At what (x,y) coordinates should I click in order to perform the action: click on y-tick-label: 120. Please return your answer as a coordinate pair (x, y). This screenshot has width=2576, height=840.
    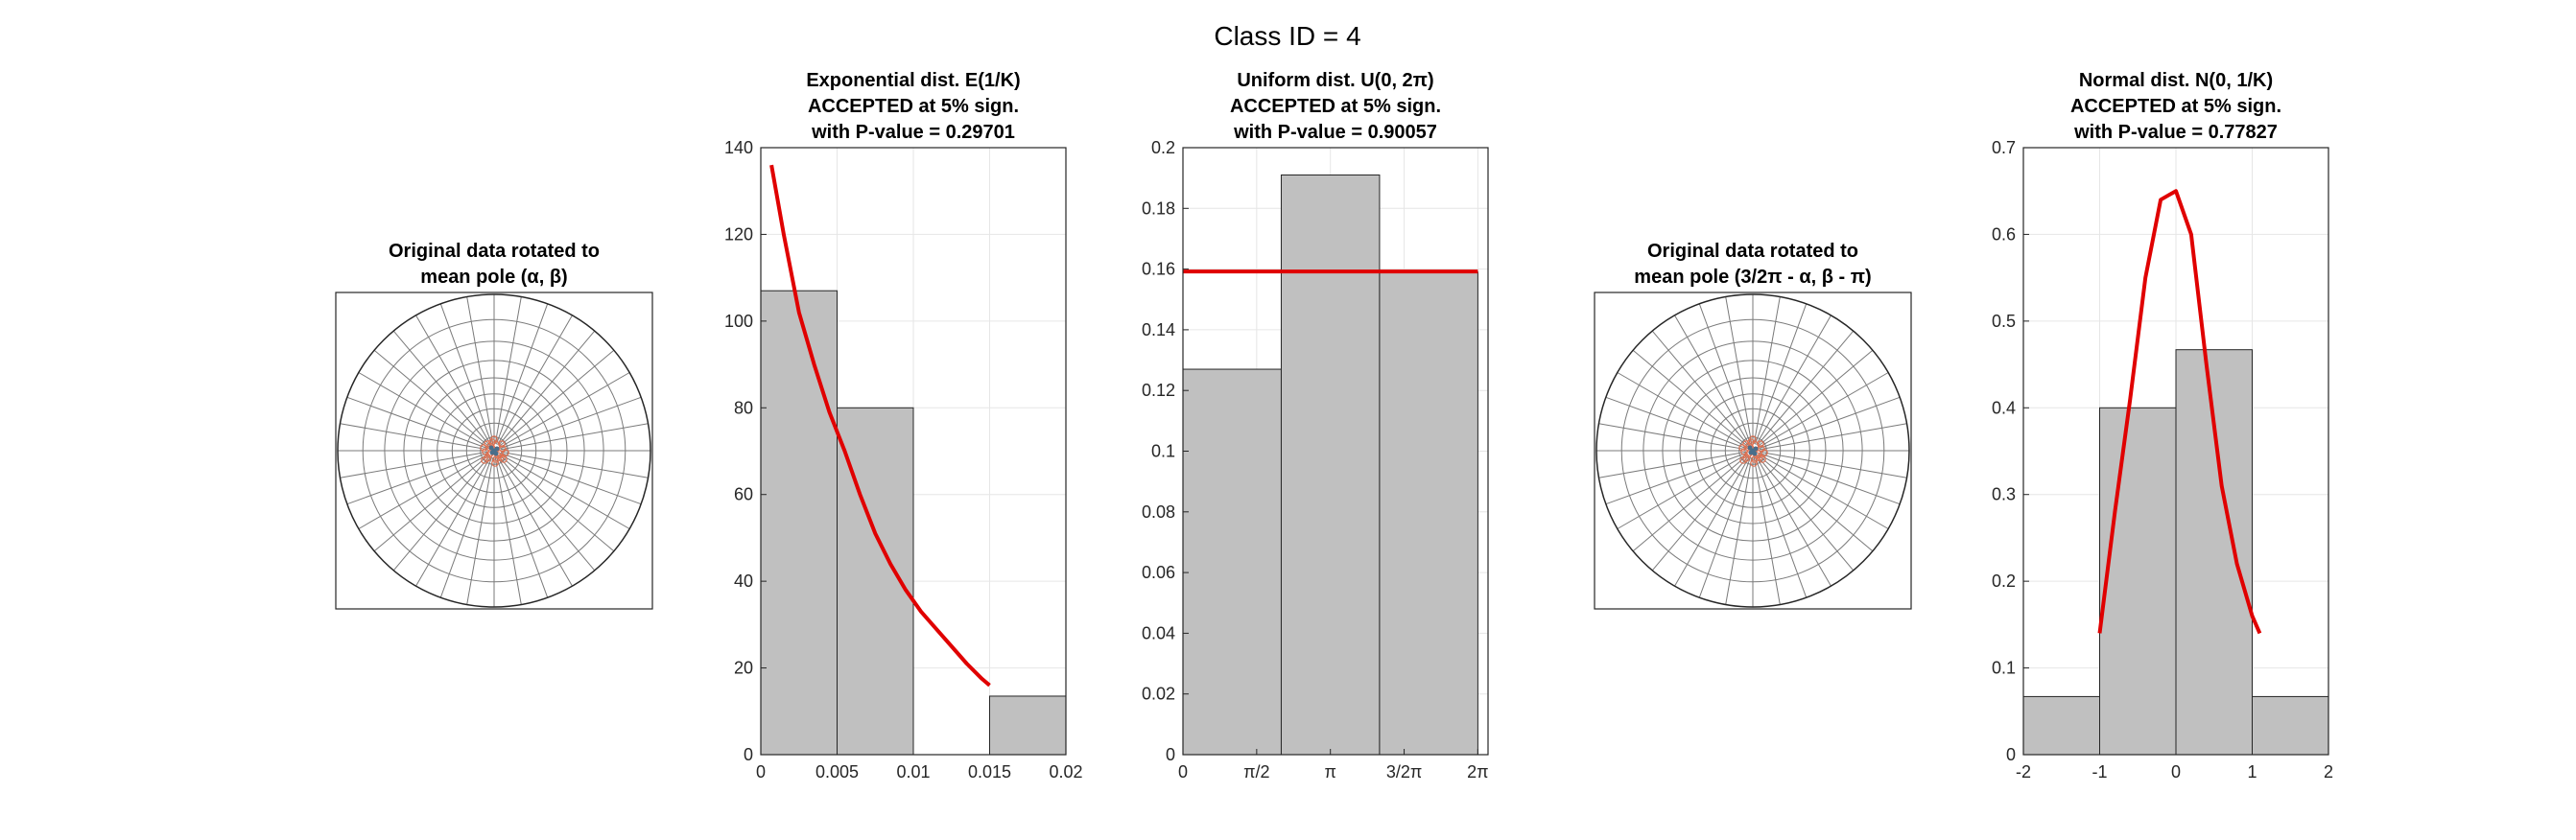
    Looking at the image, I should click on (738, 234).